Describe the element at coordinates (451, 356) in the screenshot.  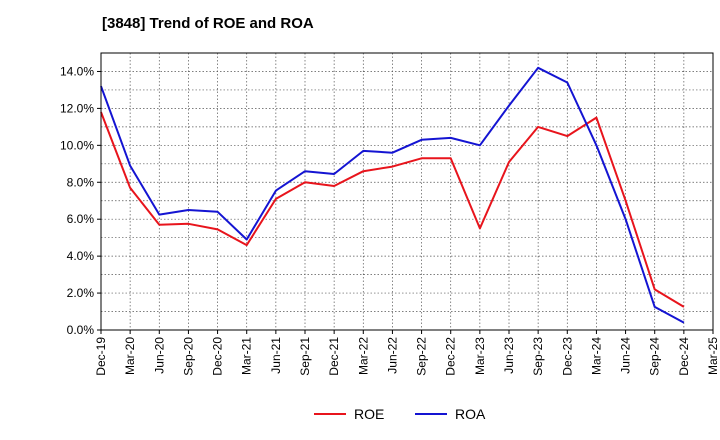
I see `x-tick-label: Dec-22` at that location.